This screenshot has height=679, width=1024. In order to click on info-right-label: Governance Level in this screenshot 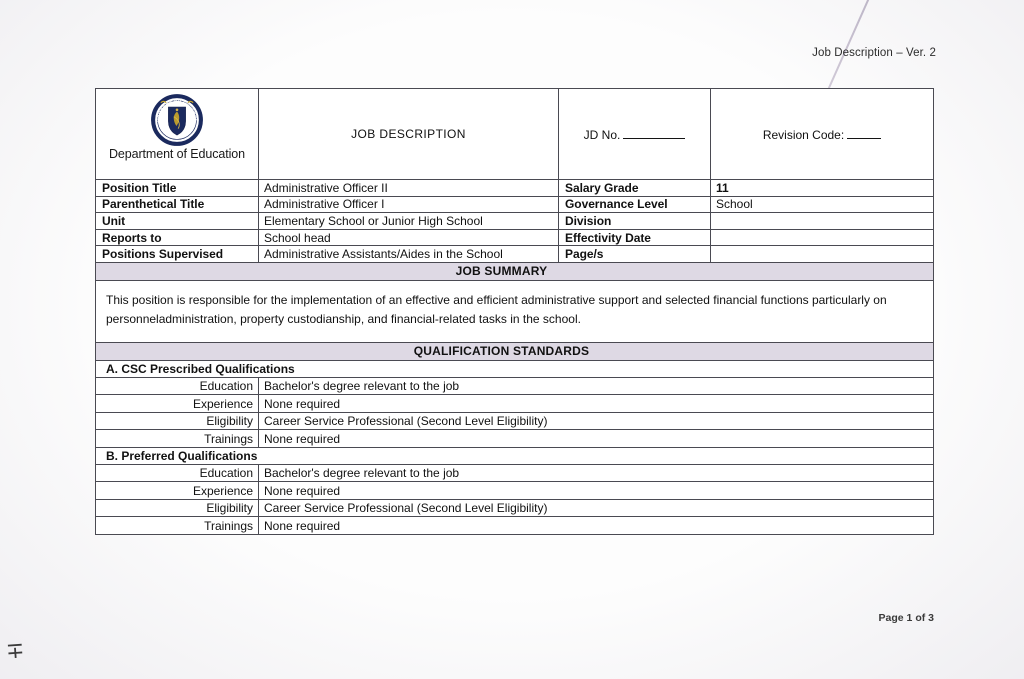, I will do `click(634, 204)`.